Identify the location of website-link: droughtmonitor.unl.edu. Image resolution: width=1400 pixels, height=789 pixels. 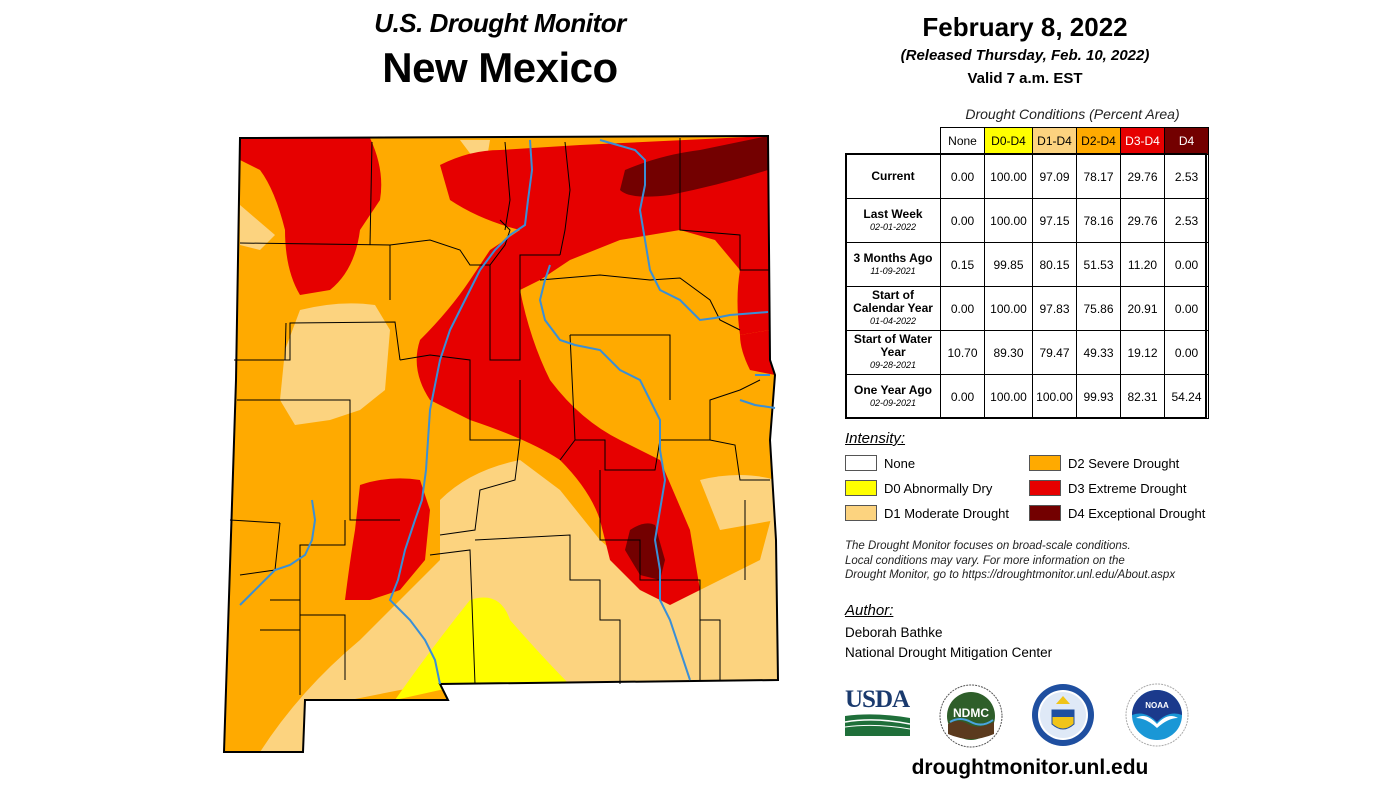
(1030, 767).